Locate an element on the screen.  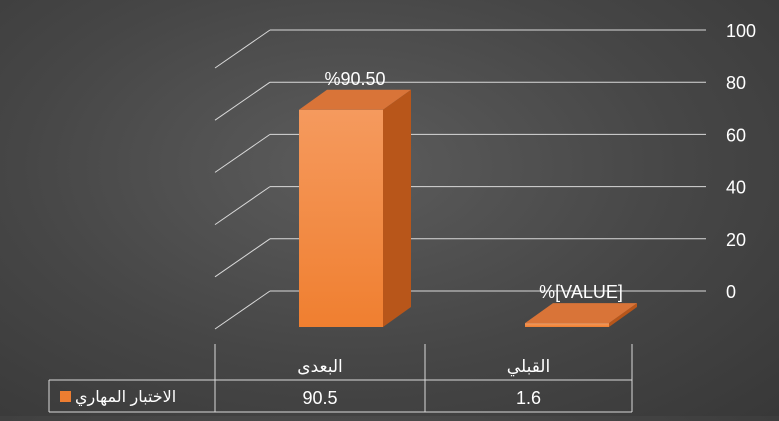
data-table: البعدى 90.5 القبلي 1.6 الاختبار المهاري is located at coordinates (340, 378).